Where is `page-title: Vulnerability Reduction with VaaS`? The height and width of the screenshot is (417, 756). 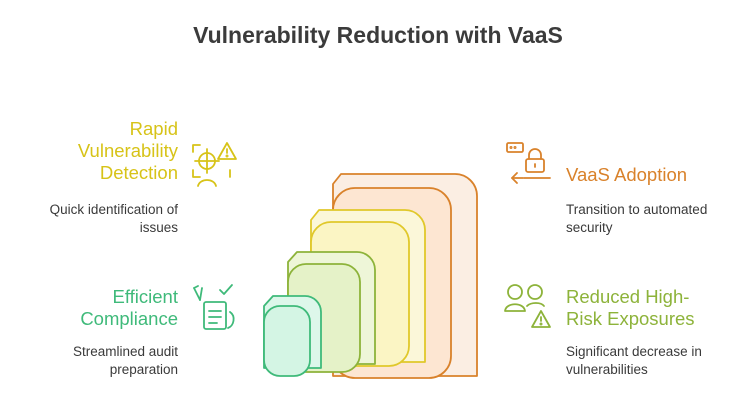 page-title: Vulnerability Reduction with VaaS is located at coordinates (378, 35).